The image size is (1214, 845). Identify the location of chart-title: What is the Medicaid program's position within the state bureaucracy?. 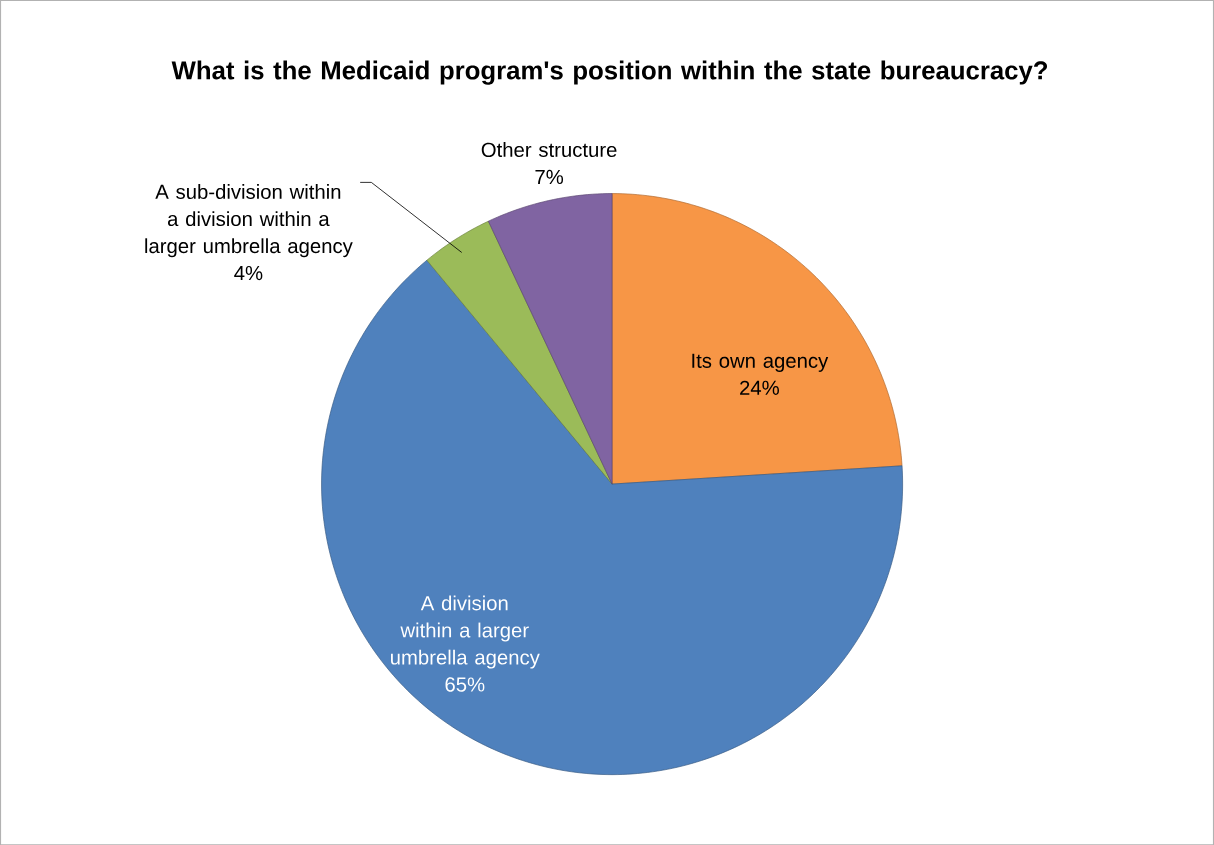
(609, 72).